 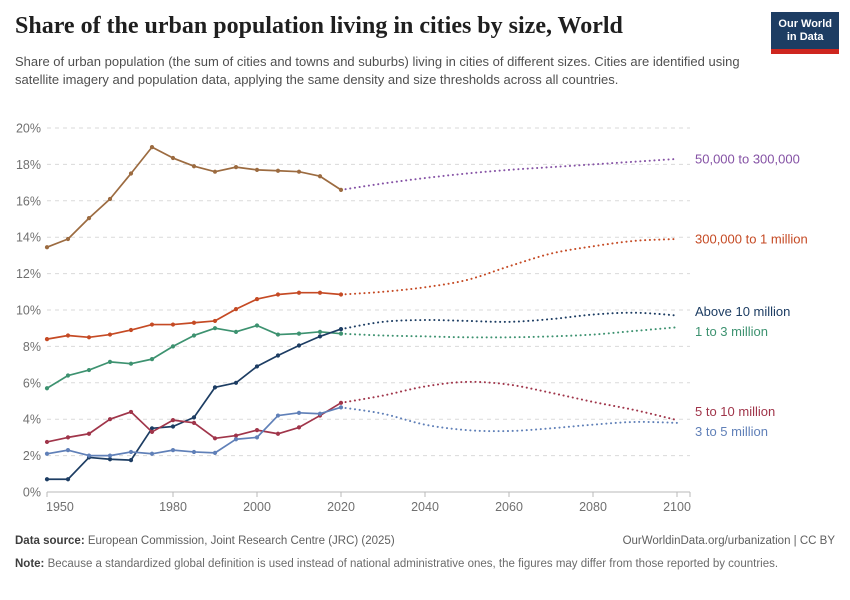 What do you see at coordinates (805, 33) in the screenshot?
I see `owid-logo: Our World in Data` at bounding box center [805, 33].